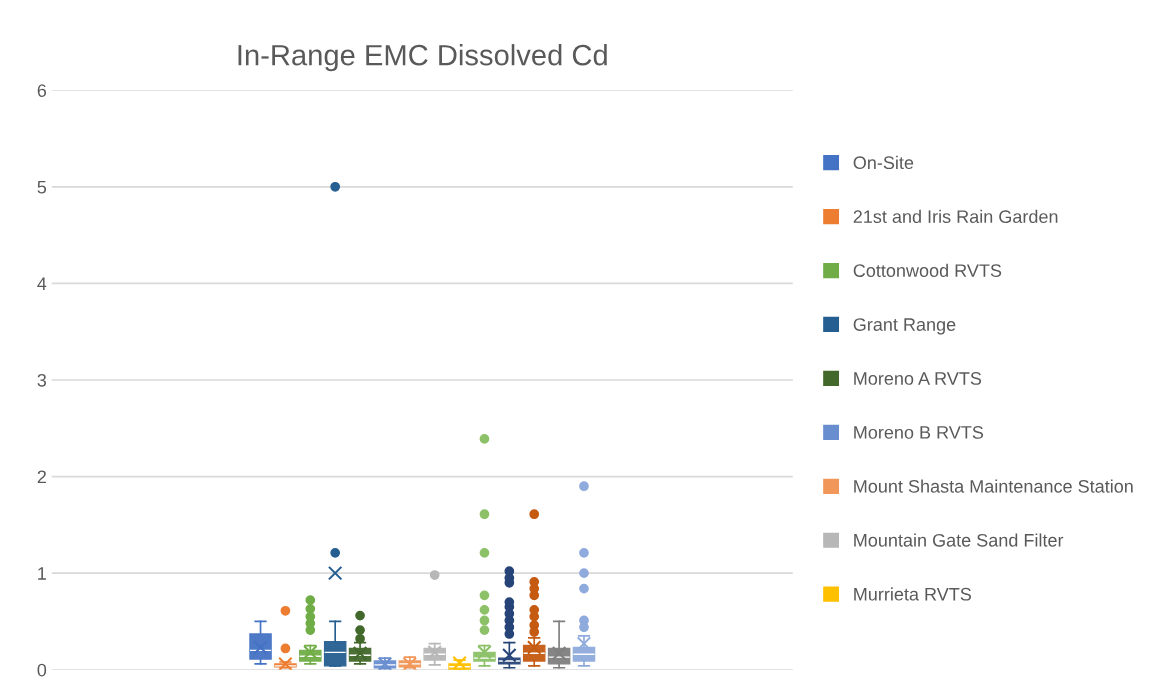 Image resolution: width=1149 pixels, height=694 pixels. I want to click on legend-label: 21st and Iris Rain Garden, so click(955, 216).